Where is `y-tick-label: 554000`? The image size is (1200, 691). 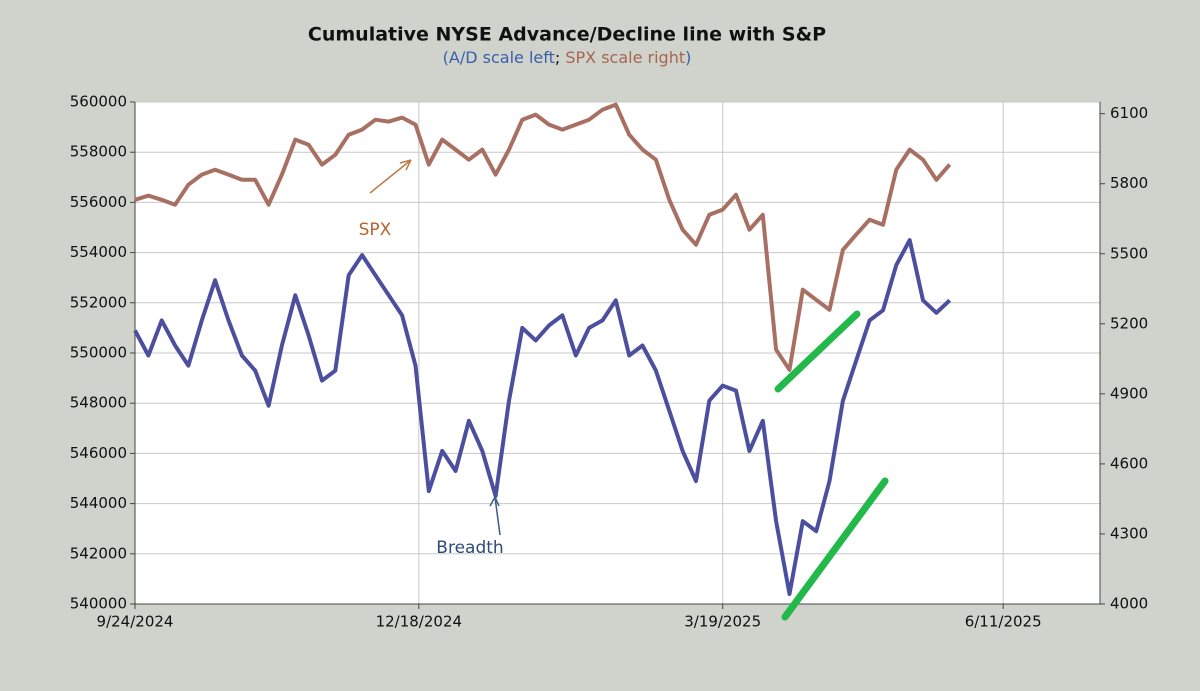
y-tick-label: 554000 is located at coordinates (98, 252).